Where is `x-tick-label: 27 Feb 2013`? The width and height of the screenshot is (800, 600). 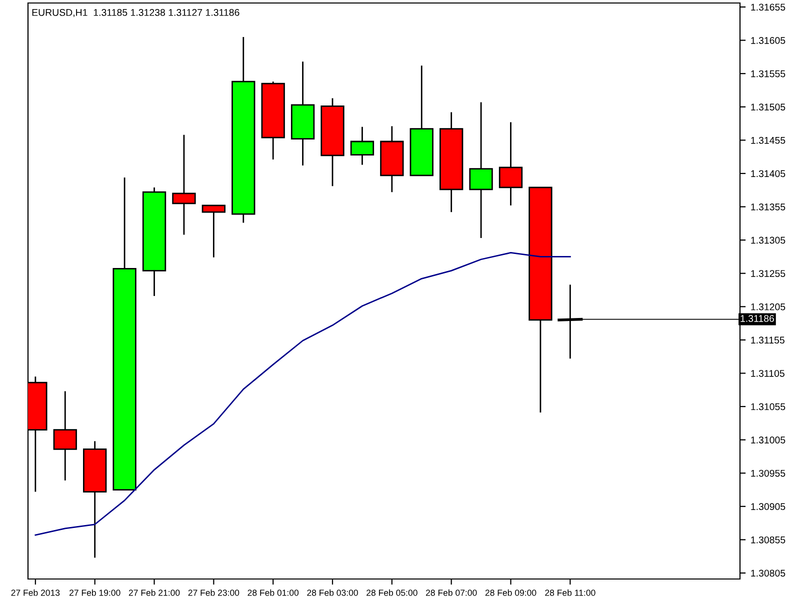 x-tick-label: 27 Feb 2013 is located at coordinates (35, 592).